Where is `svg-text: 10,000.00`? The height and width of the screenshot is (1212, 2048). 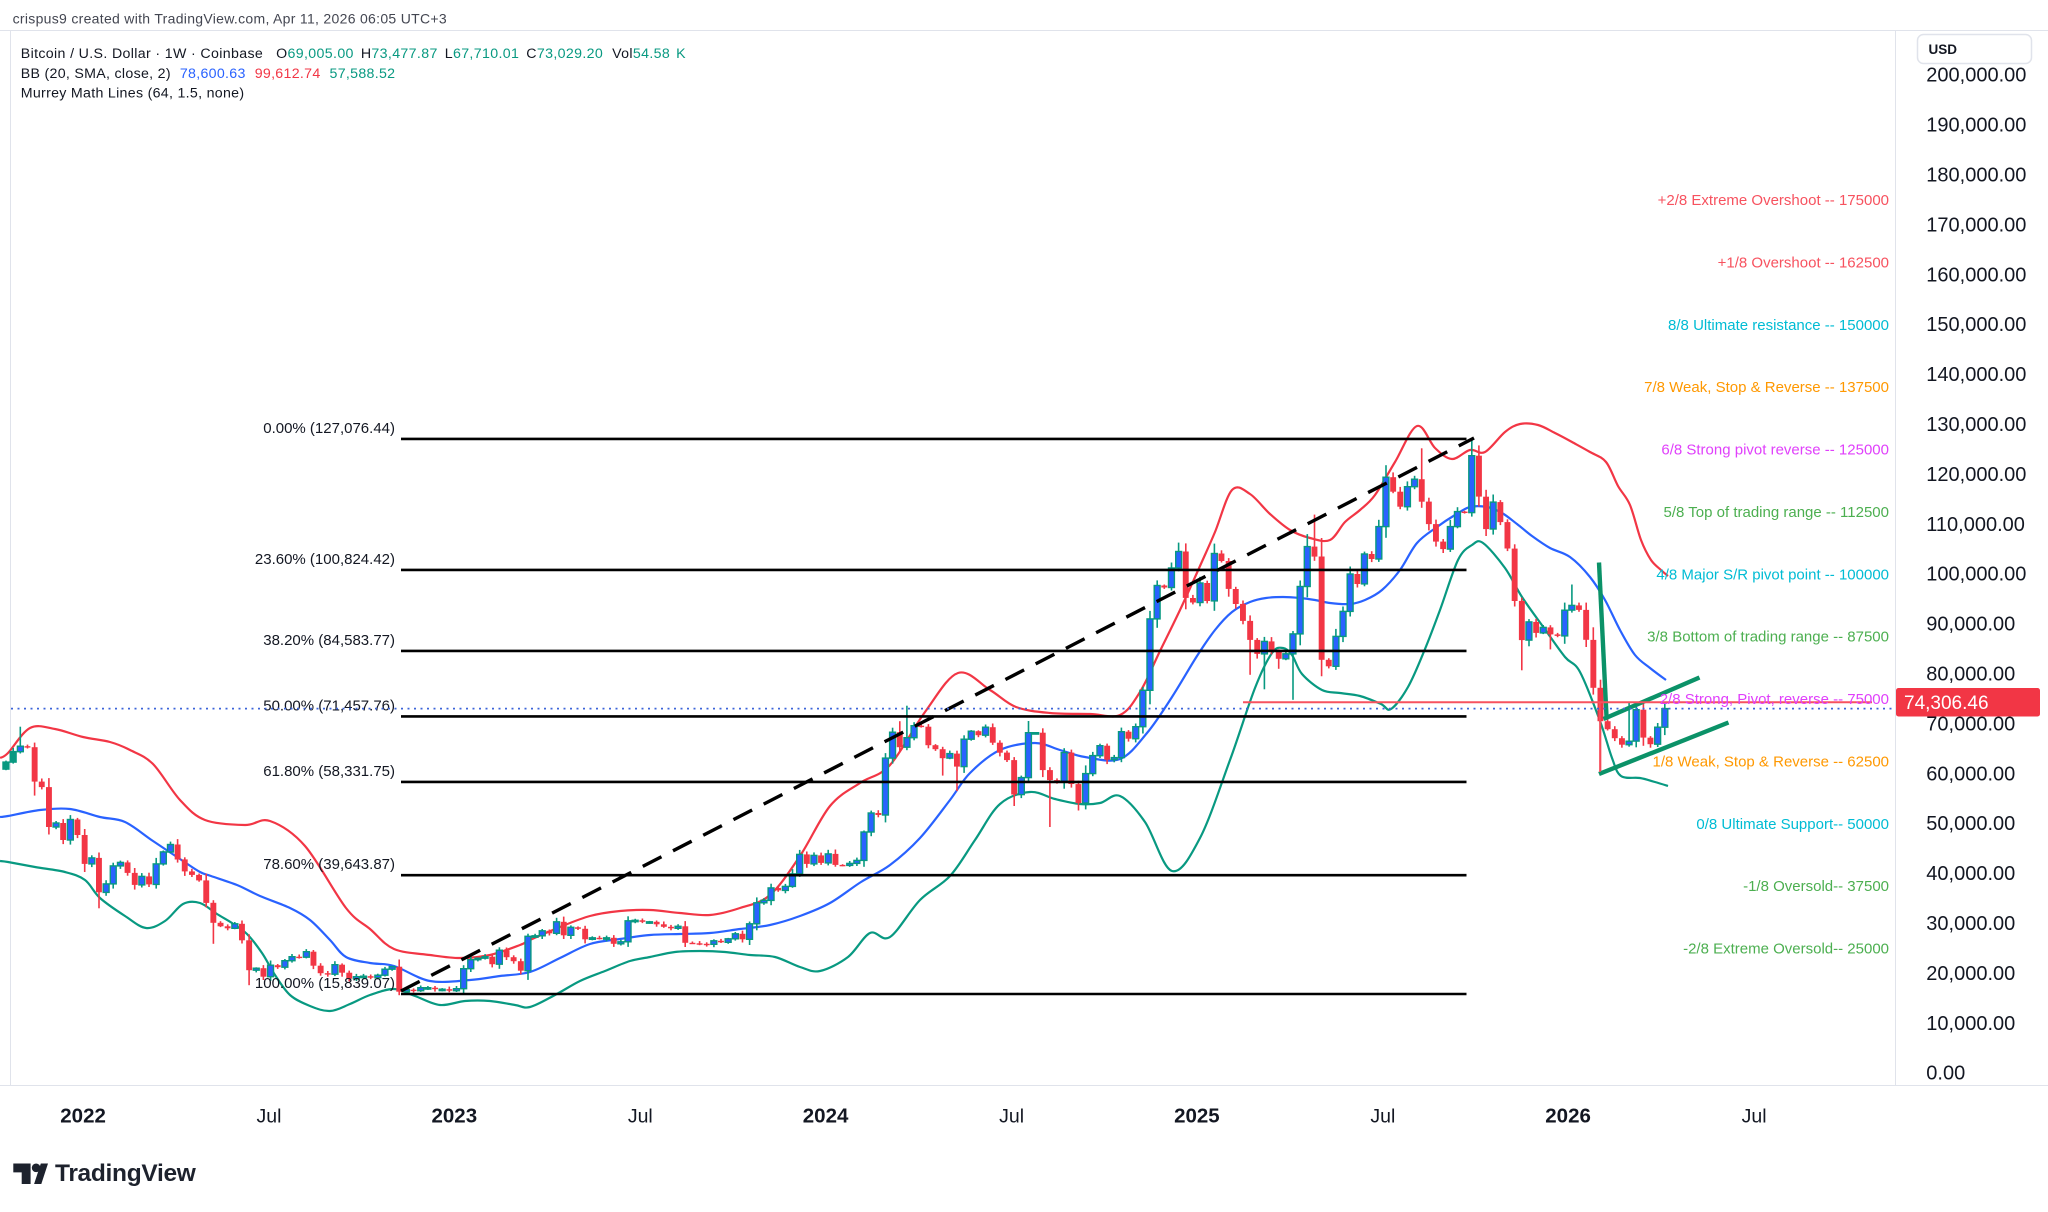 svg-text: 10,000.00 is located at coordinates (1970, 1024).